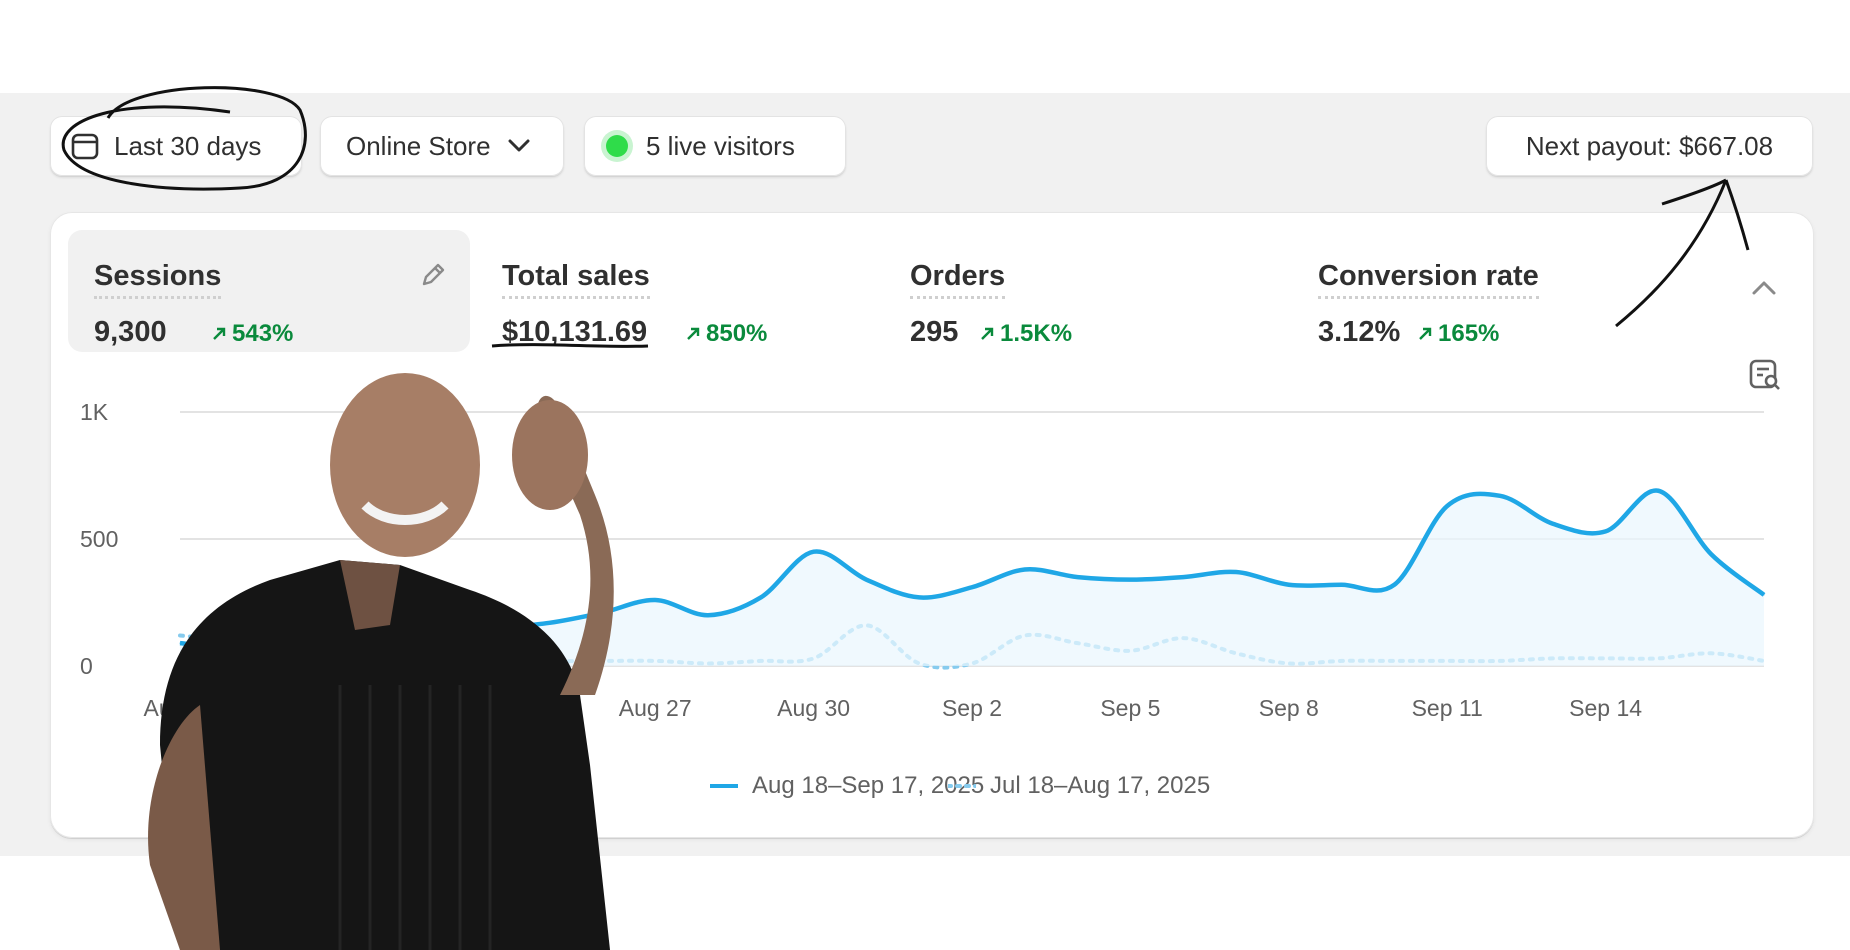  Describe the element at coordinates (85, 146) in the screenshot. I see `calendar-icon` at that location.